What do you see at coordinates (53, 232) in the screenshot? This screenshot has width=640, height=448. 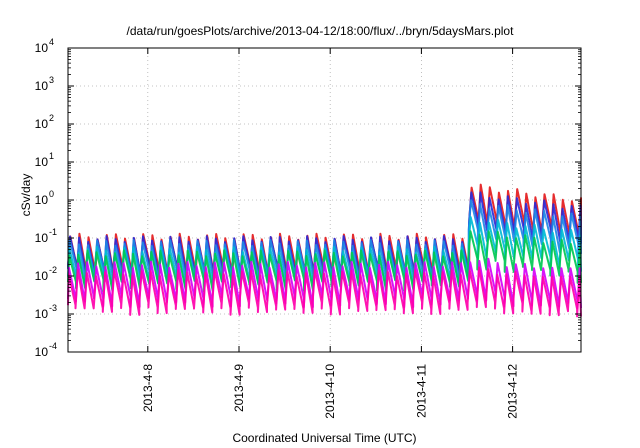 I see `y-tick-exponent-3: -1` at bounding box center [53, 232].